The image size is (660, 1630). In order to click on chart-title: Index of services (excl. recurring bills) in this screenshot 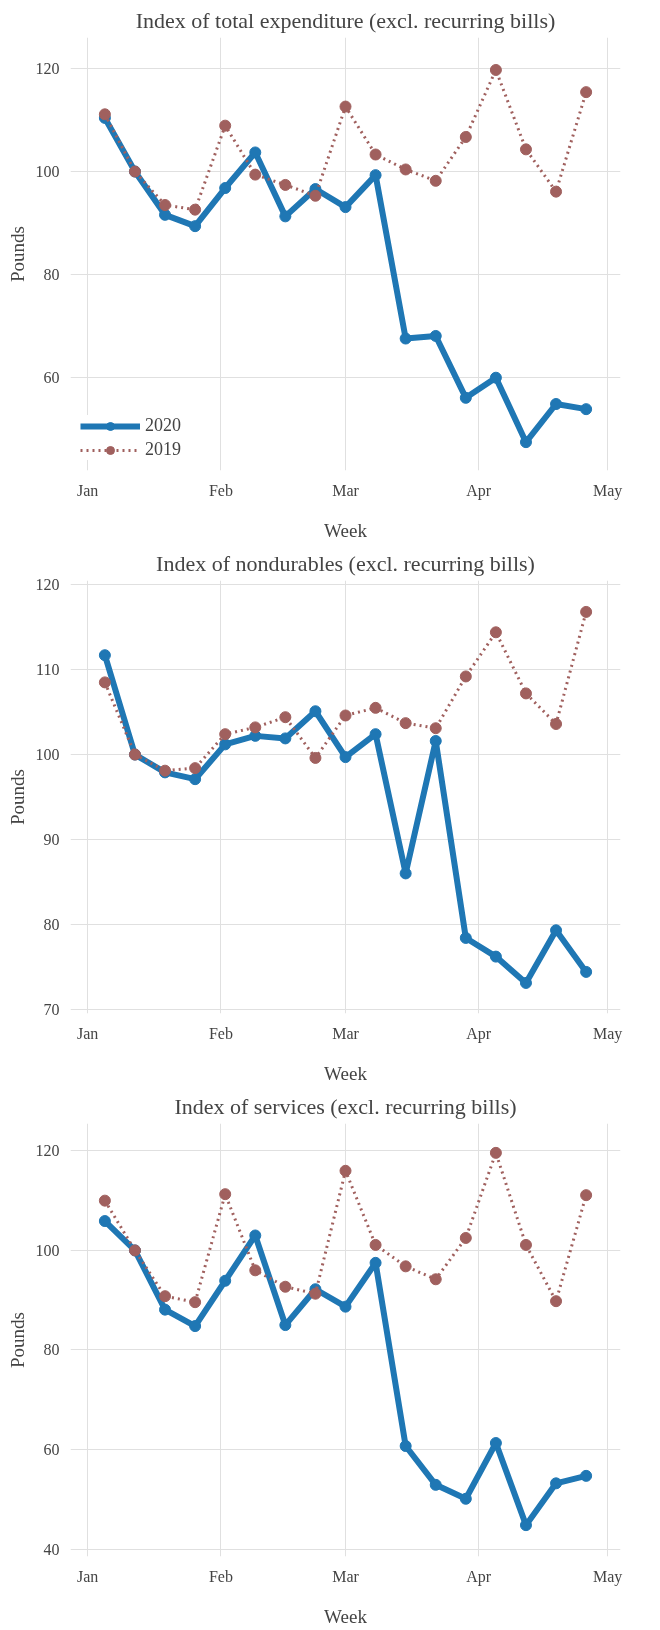, I will do `click(345, 1106)`.